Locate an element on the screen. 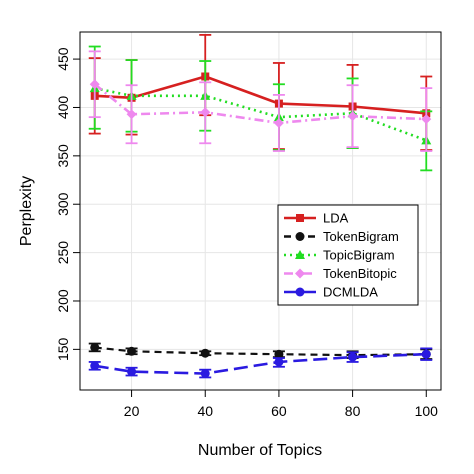 The height and width of the screenshot is (474, 474). y-tick-label: 200 is located at coordinates (63, 301).